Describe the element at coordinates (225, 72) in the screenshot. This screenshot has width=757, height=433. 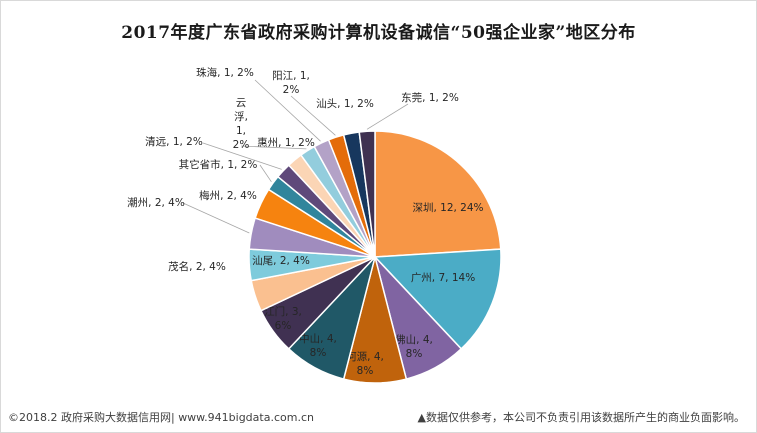
I see `slice-label-14: 珠海, 1, 2%` at that location.